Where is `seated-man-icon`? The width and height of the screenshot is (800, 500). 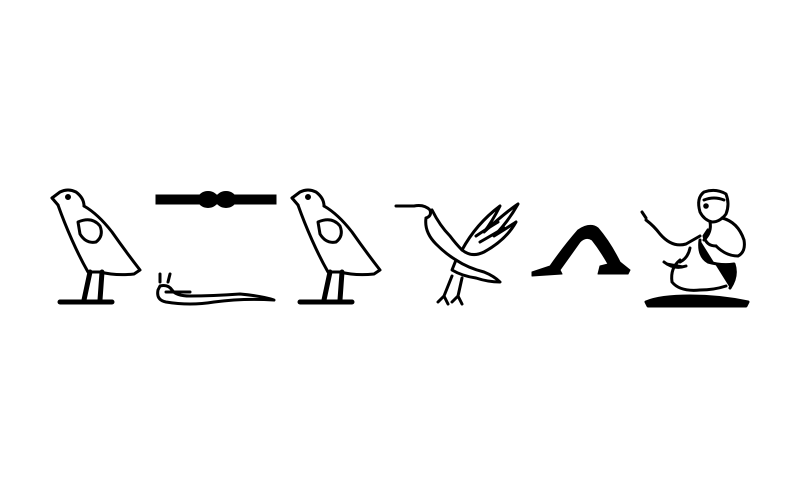
seated-man-icon is located at coordinates (695, 248).